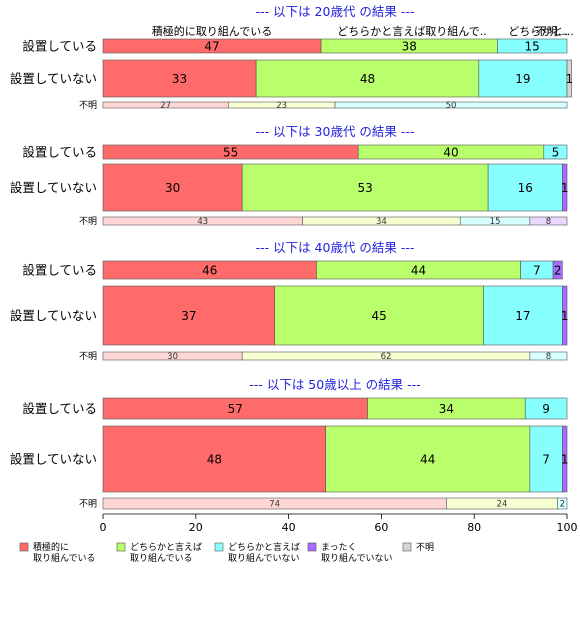  I want to click on data-label: 47, so click(211, 47).